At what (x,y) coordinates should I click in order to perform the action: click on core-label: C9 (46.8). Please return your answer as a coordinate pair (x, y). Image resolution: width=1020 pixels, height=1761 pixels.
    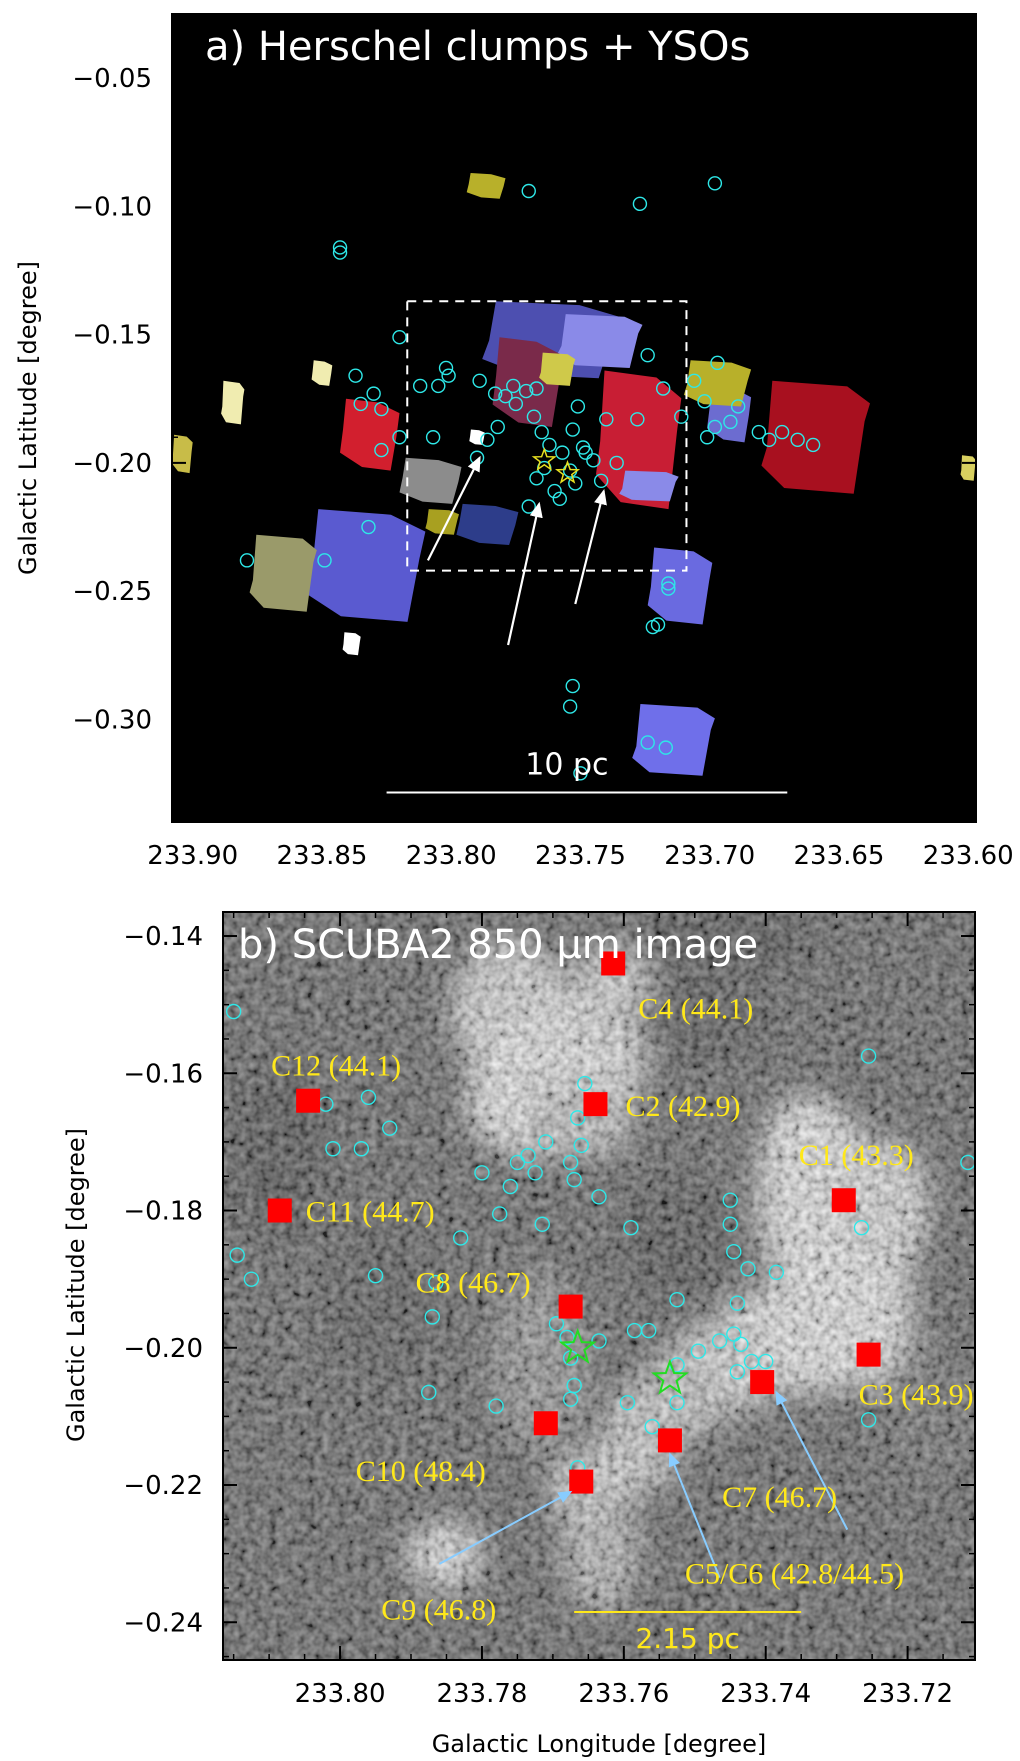
    Looking at the image, I should click on (438, 1610).